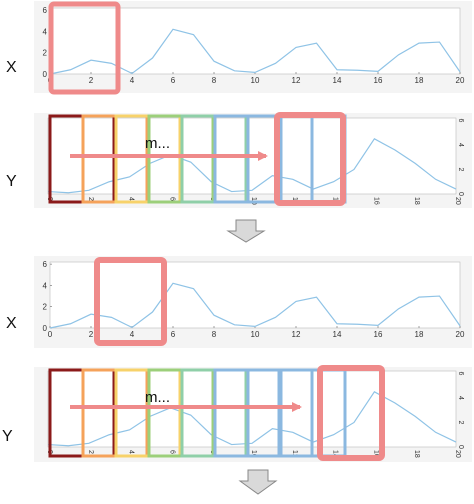 Image resolution: width=474 pixels, height=504 pixels. I want to click on sliding-windows, so click(197, 413).